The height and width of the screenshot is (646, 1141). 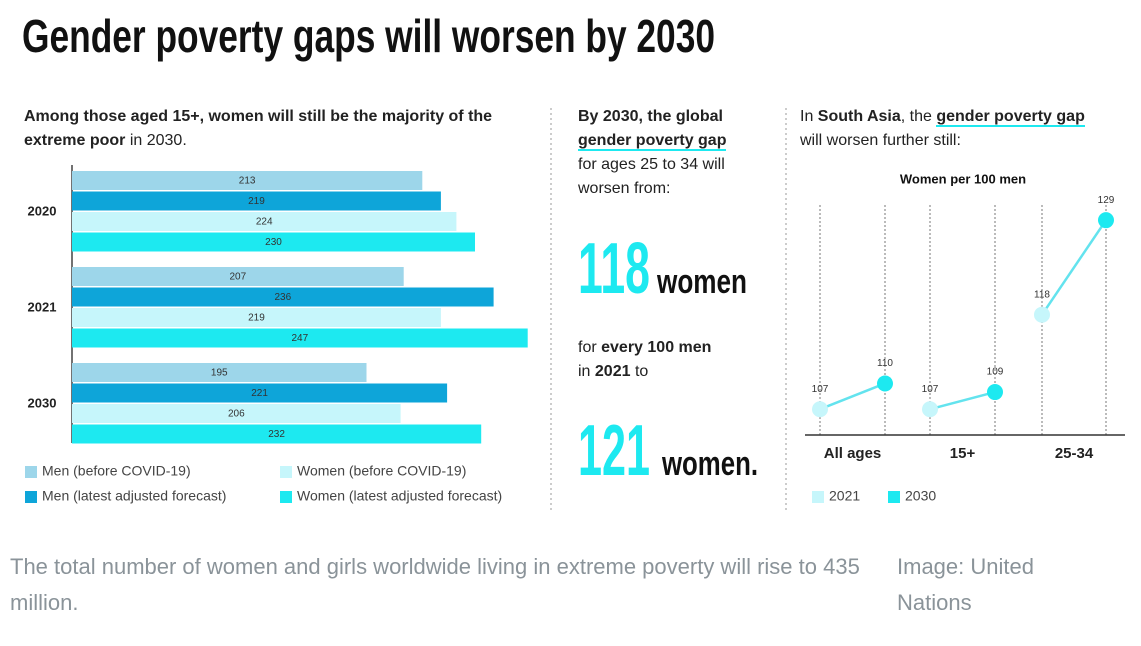 What do you see at coordinates (963, 178) in the screenshot?
I see `chart-subtitle: Women per 100 men` at bounding box center [963, 178].